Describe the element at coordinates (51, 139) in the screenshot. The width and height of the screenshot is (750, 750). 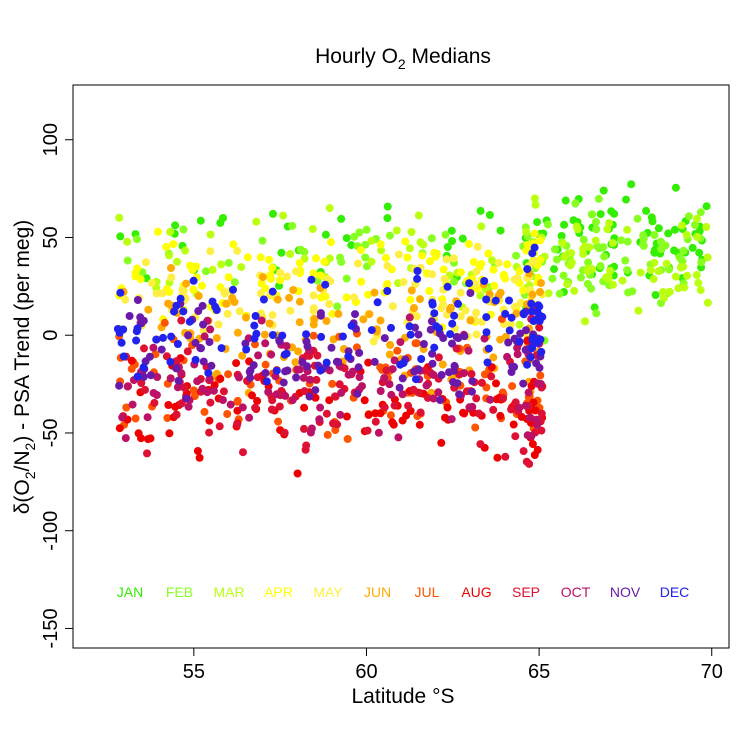
I see `y-tick-label: 100` at that location.